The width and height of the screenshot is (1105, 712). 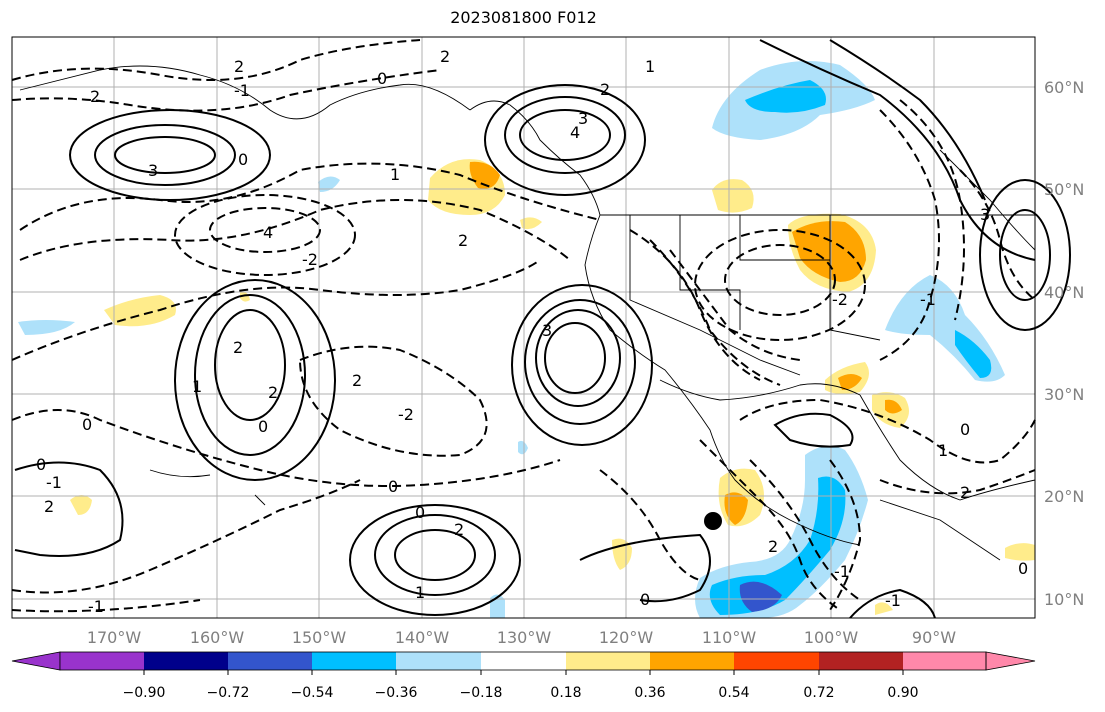 I want to click on colorbar-tick-label: −0.54, so click(x=312, y=693).